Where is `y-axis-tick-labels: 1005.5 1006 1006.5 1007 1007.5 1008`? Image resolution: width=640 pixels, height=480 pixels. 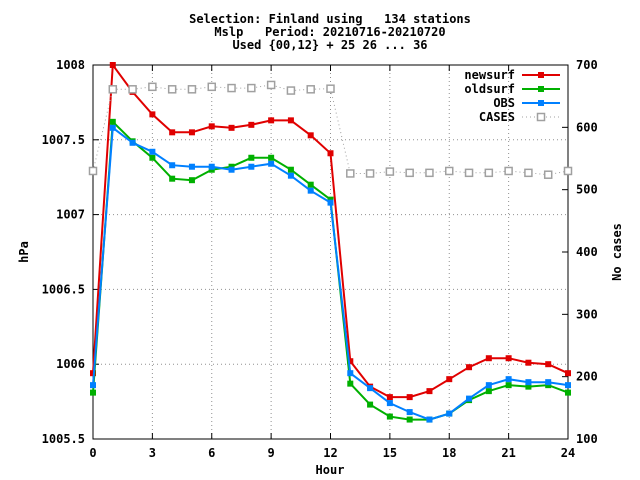 y-axis-tick-labels: 1005.5 1006 1006.5 1007 1007.5 1008 is located at coordinates (63, 252).